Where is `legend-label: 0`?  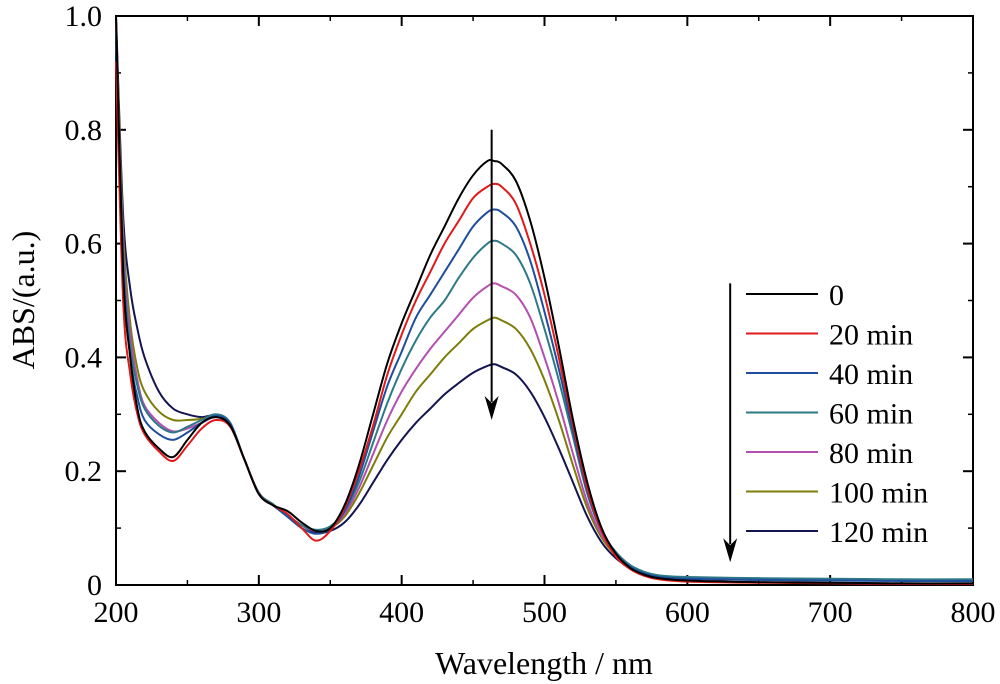
legend-label: 0 is located at coordinates (836, 295).